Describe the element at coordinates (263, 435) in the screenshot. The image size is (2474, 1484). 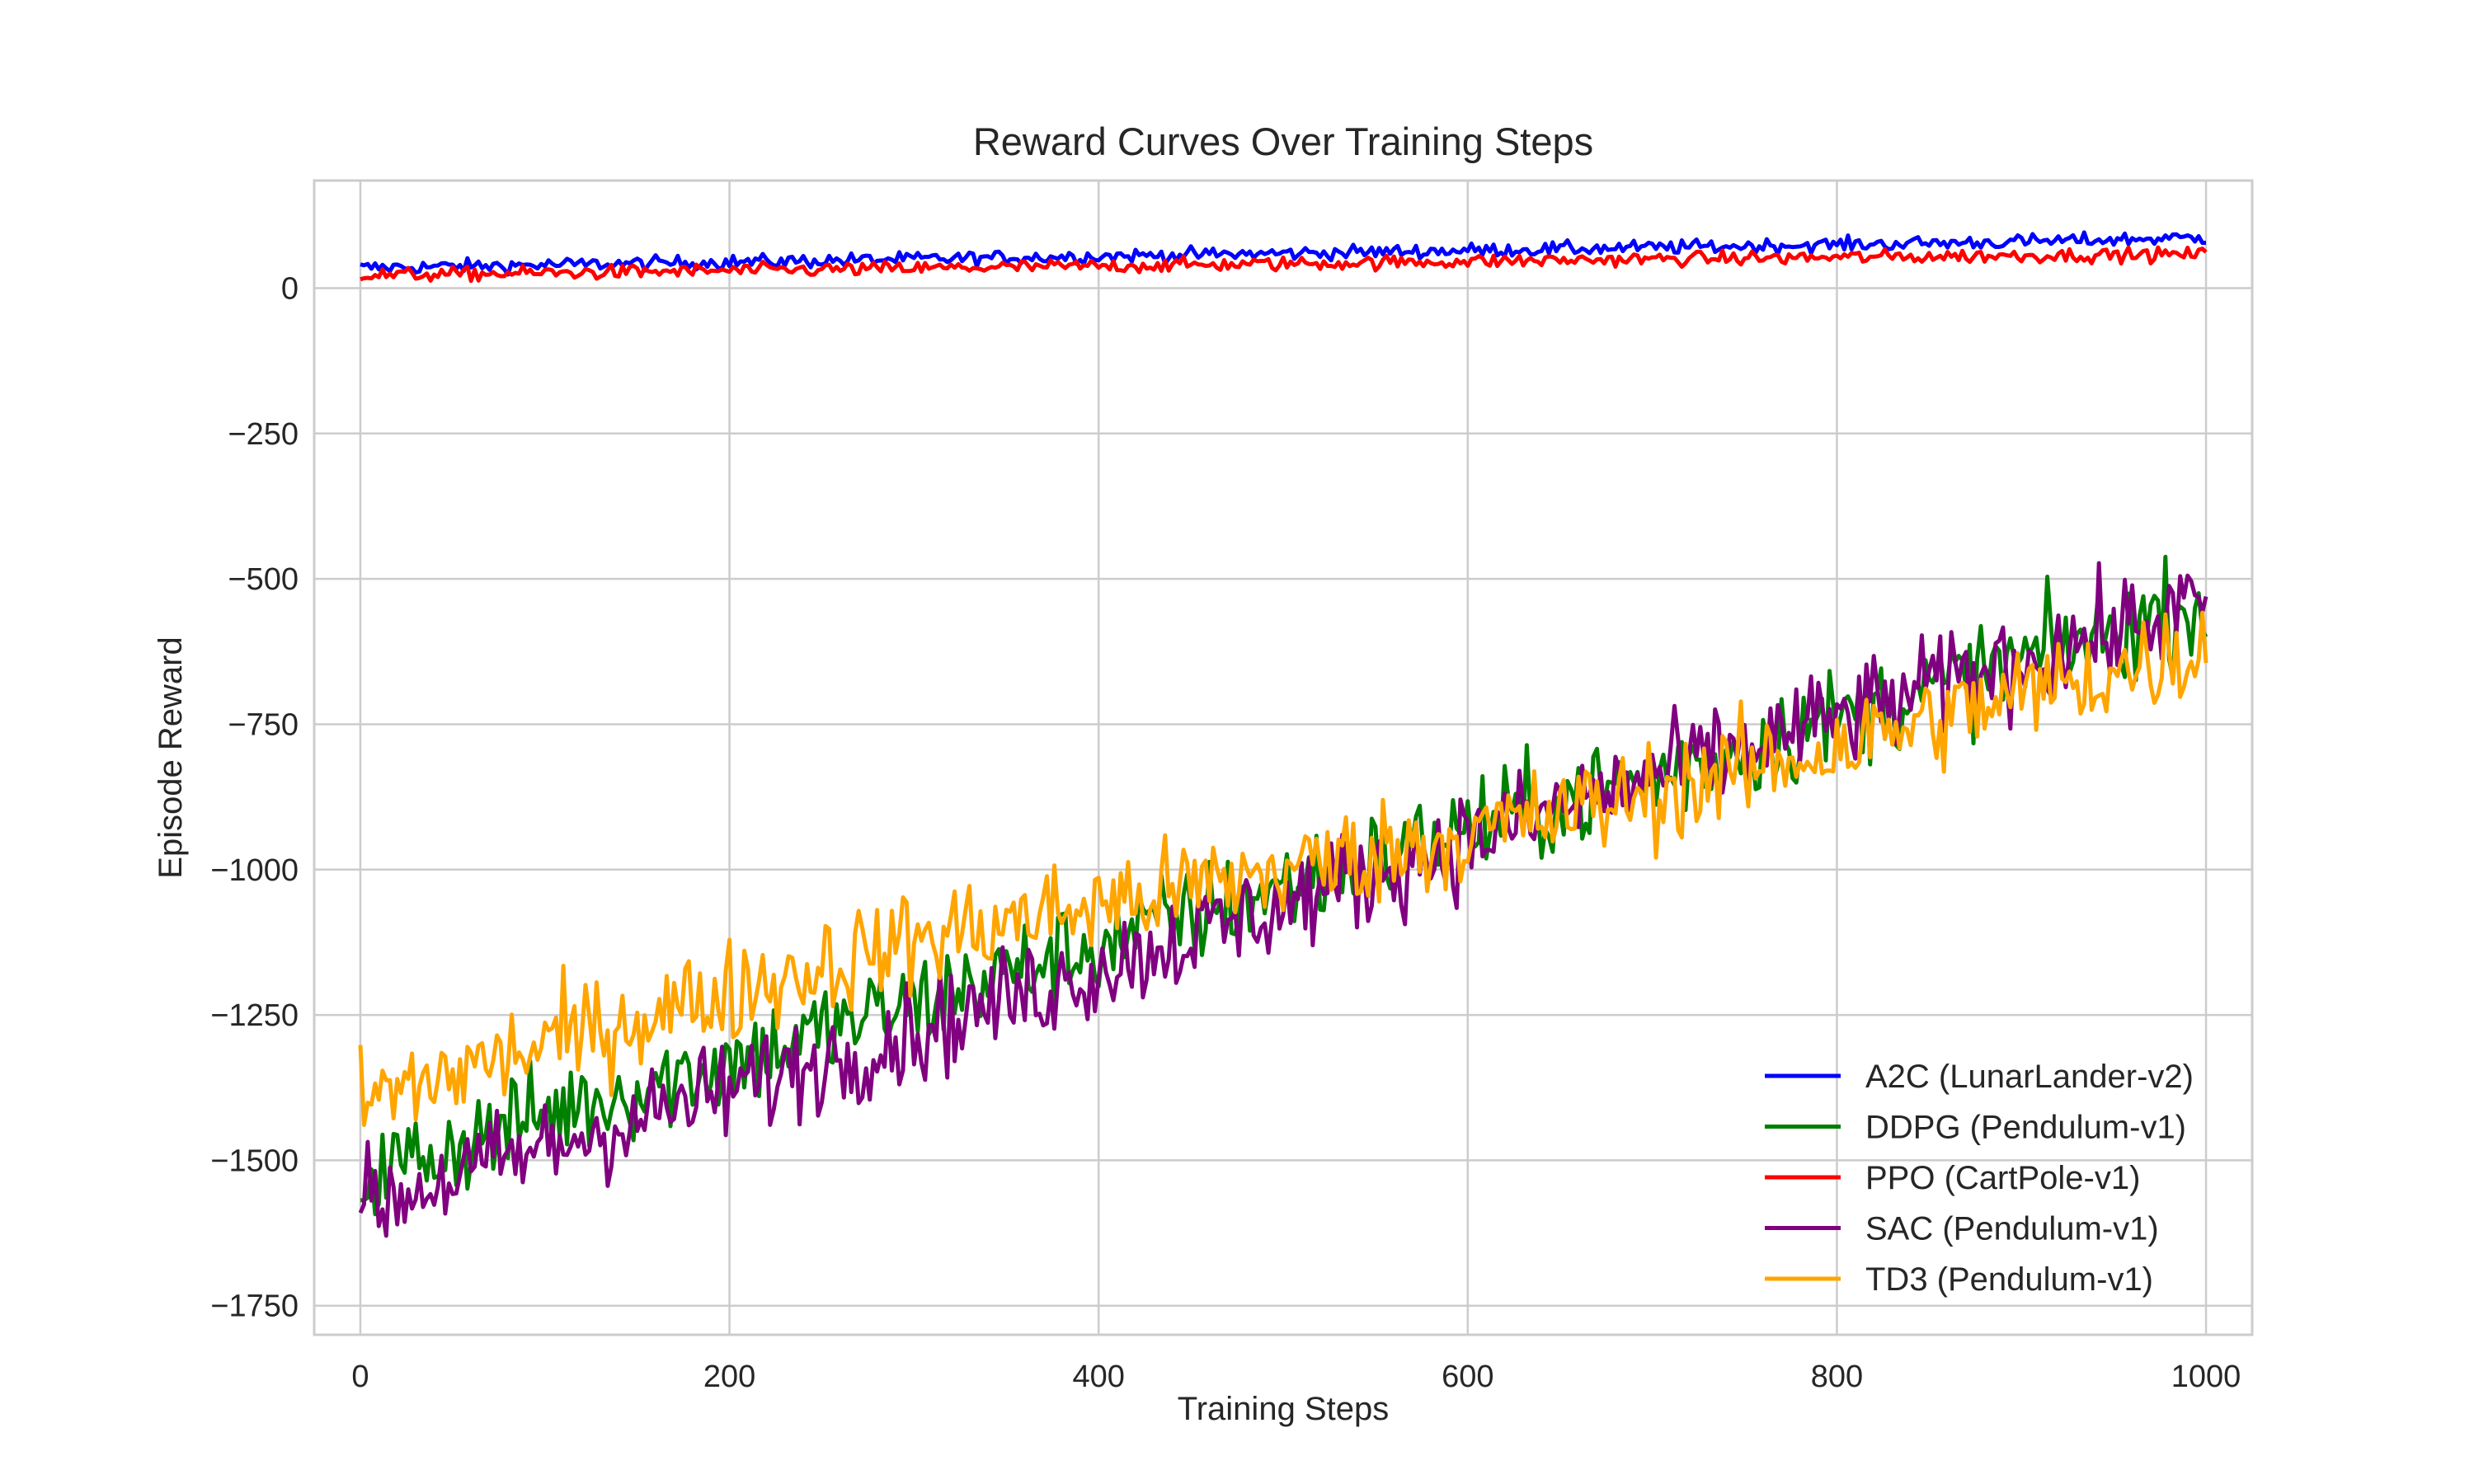
I see `y-tick-label: −250` at that location.